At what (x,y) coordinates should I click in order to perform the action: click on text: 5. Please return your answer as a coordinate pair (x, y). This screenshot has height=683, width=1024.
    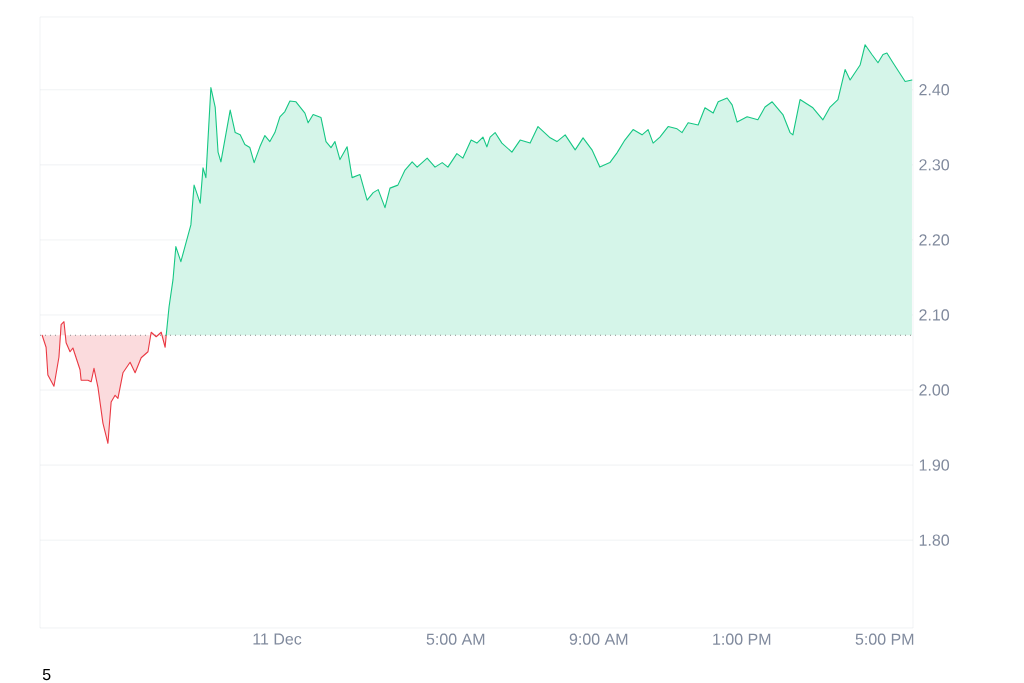
    Looking at the image, I should click on (46, 674).